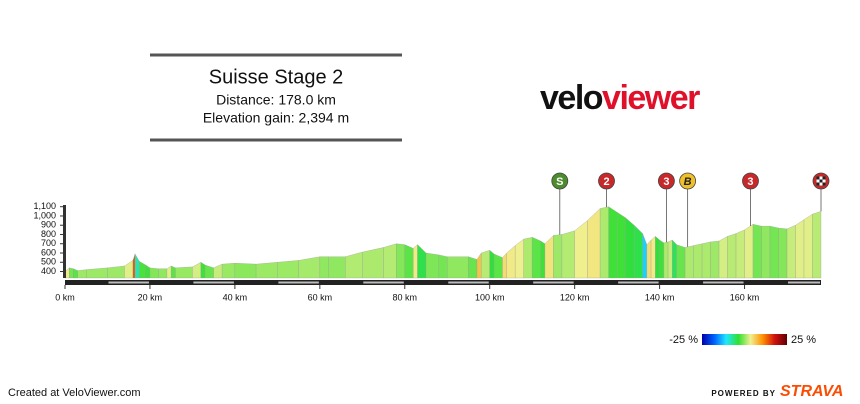 The width and height of the screenshot is (860, 404). What do you see at coordinates (743, 393) in the screenshot?
I see `powered-by: POWERED BY` at bounding box center [743, 393].